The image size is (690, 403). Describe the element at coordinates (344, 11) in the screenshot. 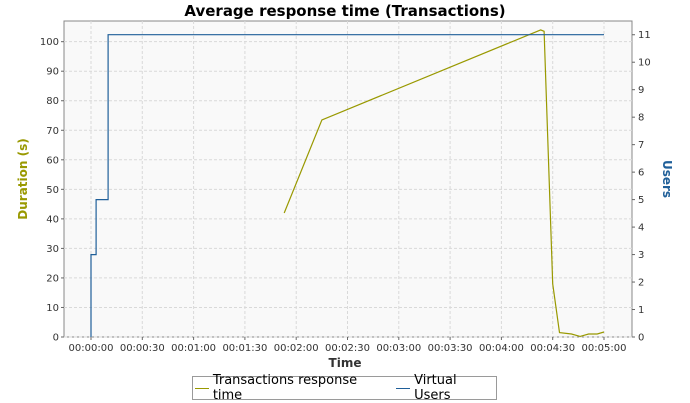

I see `chart-title: Average response time (Transactions)` at that location.